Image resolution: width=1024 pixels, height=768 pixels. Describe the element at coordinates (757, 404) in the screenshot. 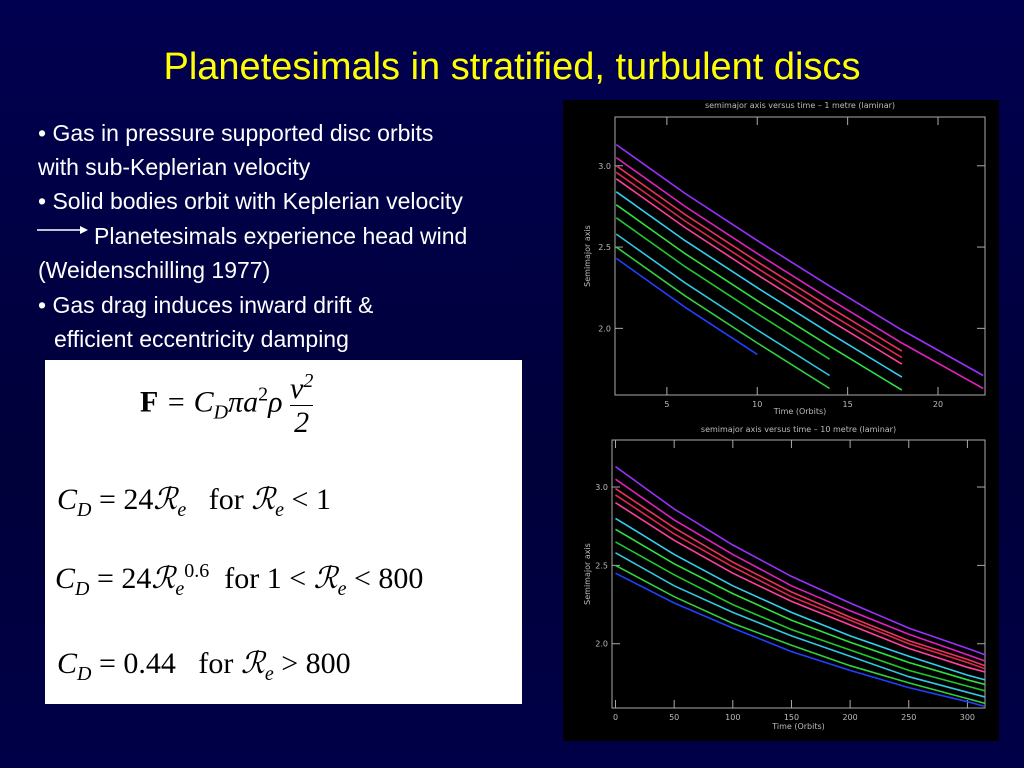

I see `x-tick-label: 10` at that location.